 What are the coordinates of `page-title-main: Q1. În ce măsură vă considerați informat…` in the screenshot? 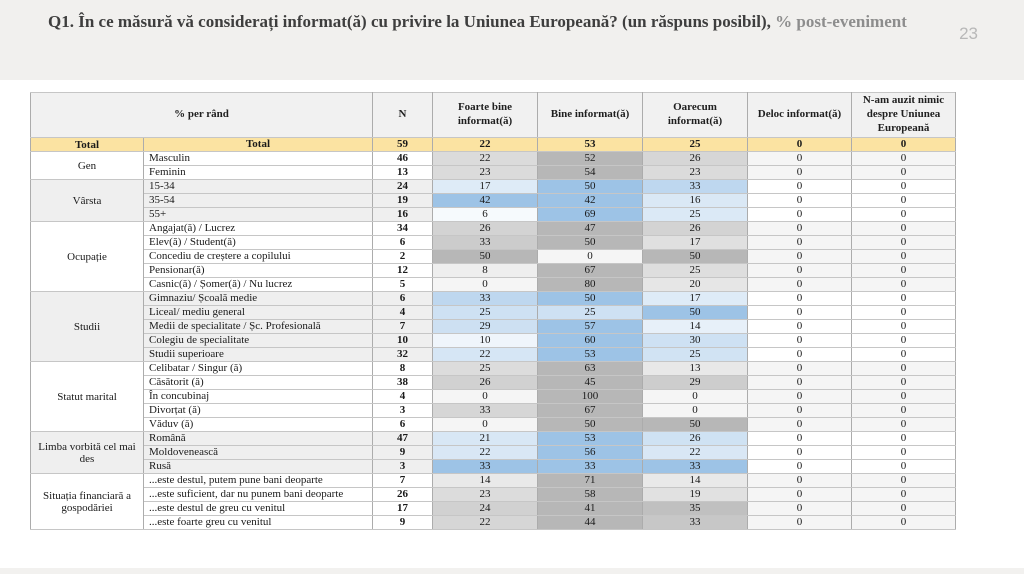 It's located at (412, 21).